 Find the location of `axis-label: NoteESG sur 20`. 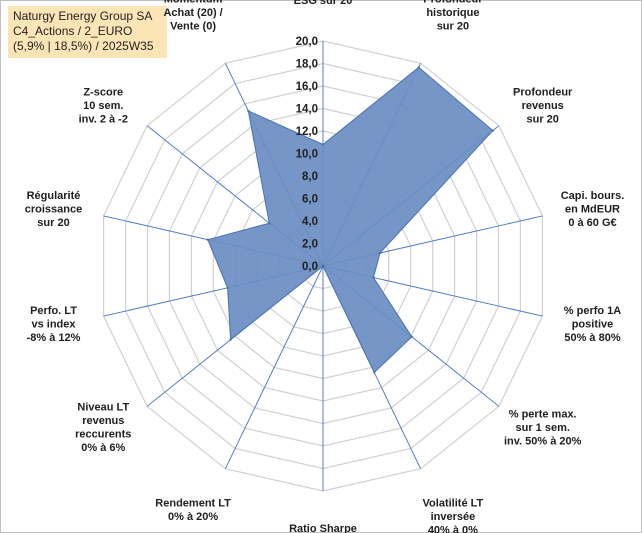

axis-label: NoteESG sur 20 is located at coordinates (323, 3).